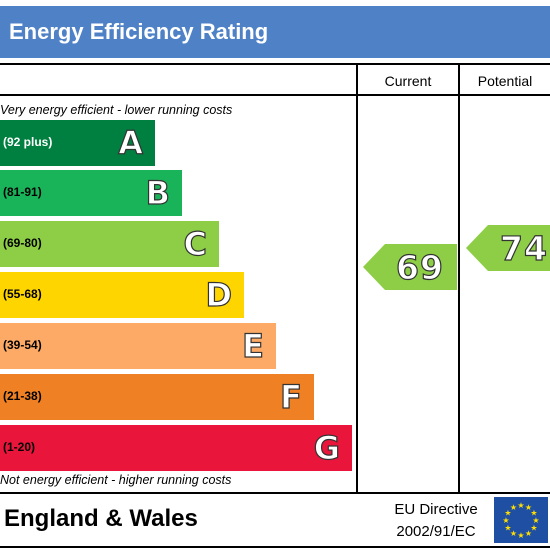 This screenshot has height=550, width=550. Describe the element at coordinates (22, 243) in the screenshot. I see `band-range: (69-80)` at that location.